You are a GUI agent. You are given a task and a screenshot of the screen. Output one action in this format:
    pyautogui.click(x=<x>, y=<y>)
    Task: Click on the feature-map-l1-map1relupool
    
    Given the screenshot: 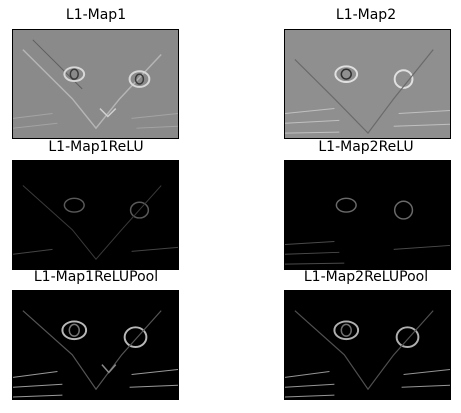 What is the action you would take?
    pyautogui.click(x=95, y=345)
    